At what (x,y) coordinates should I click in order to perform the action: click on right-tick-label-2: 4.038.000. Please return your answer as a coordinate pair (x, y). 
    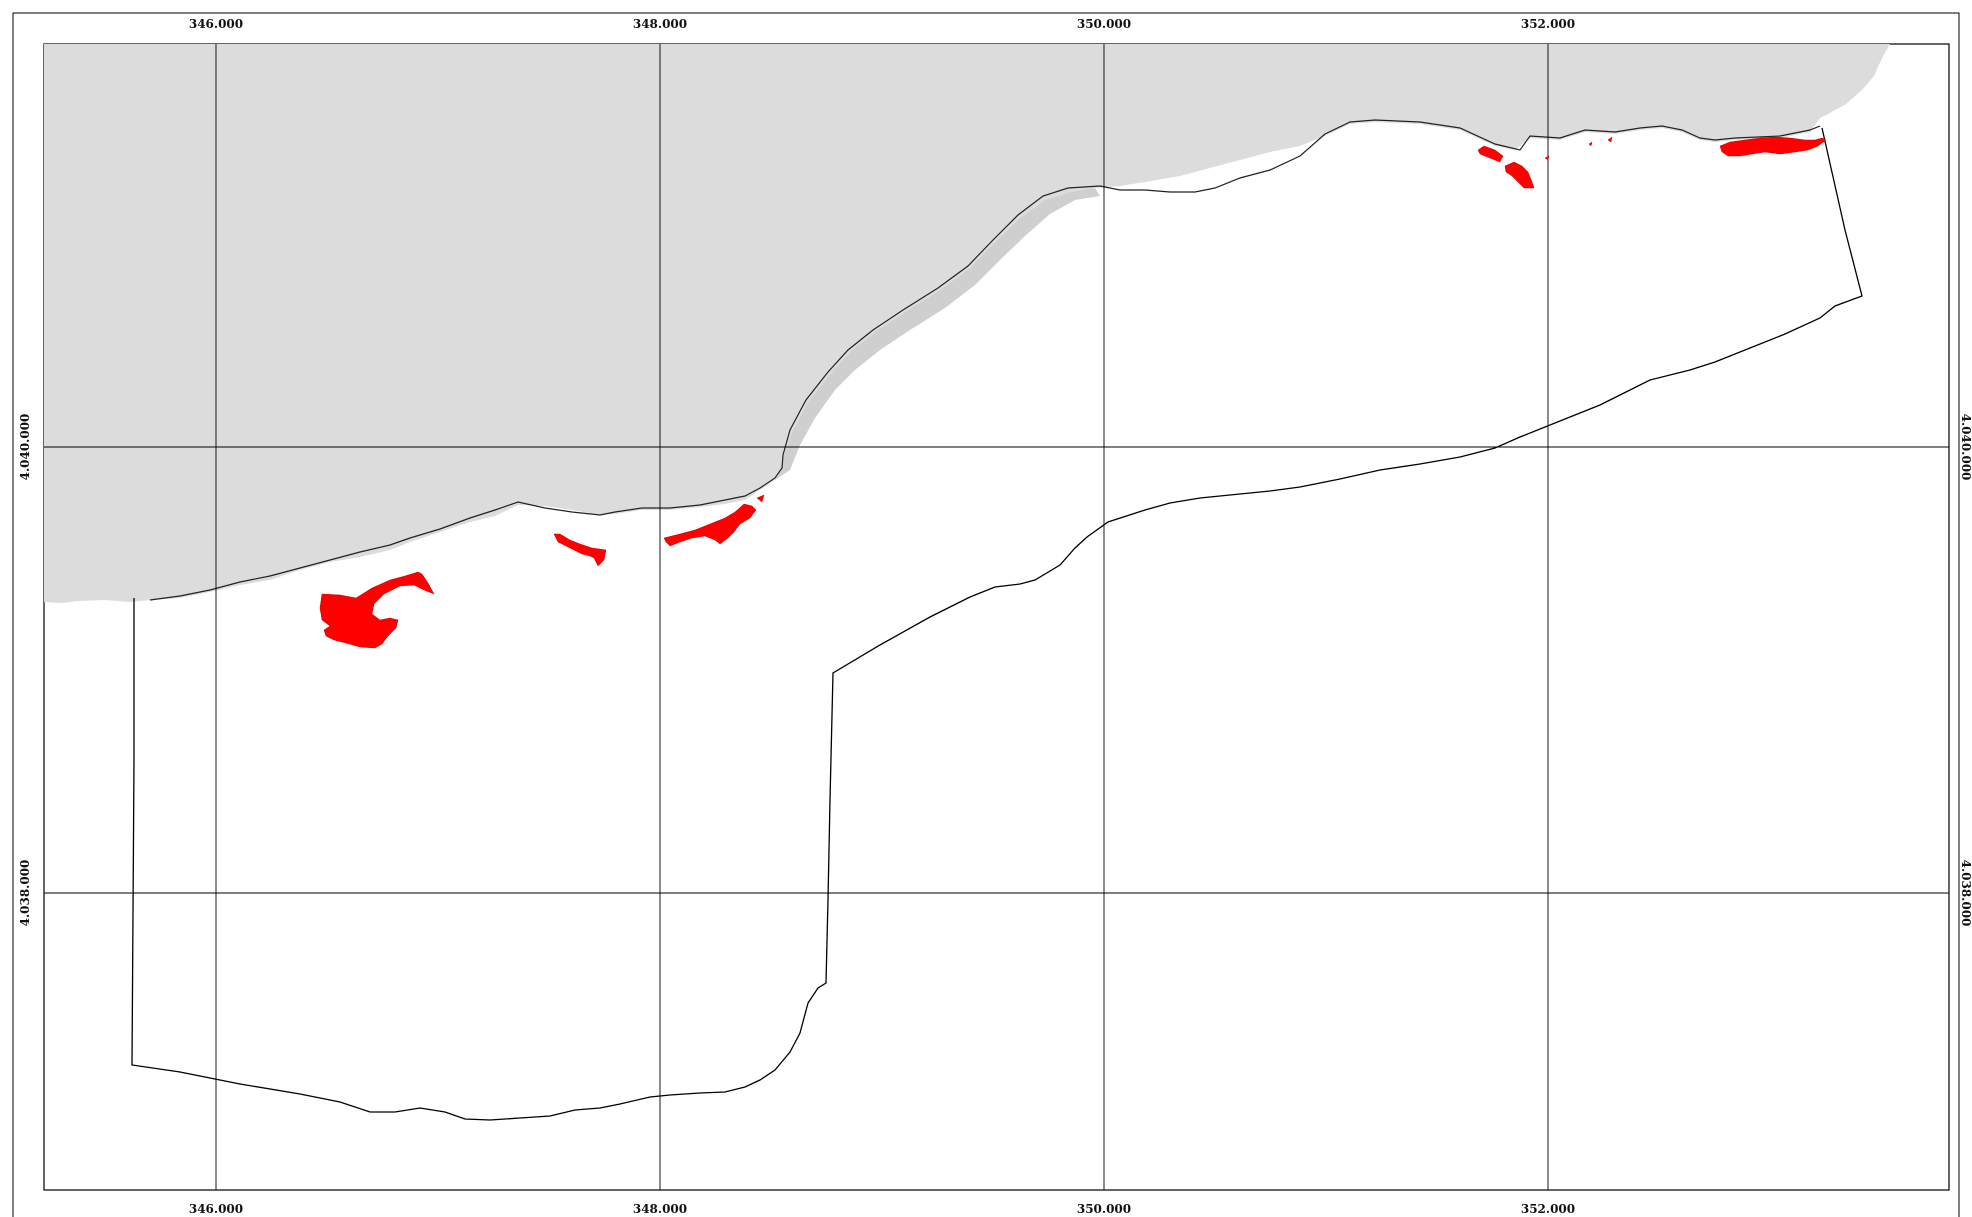
    Looking at the image, I should click on (1965, 893).